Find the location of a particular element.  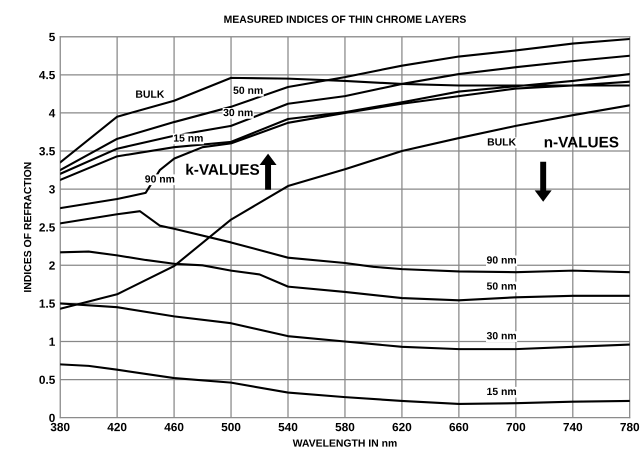

y-tick-label: 1.5 is located at coordinates (47, 304).